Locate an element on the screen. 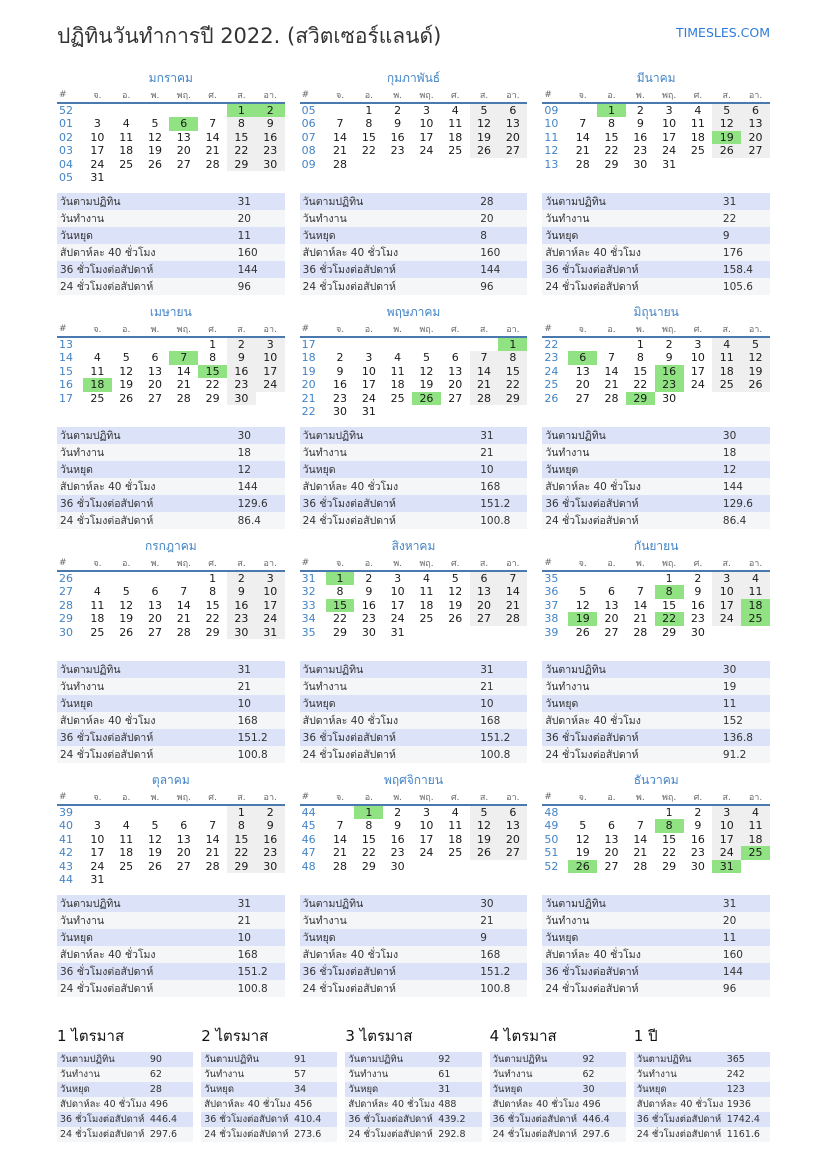 This screenshot has width=827, height=1169. week-number: 44 is located at coordinates (308, 812).